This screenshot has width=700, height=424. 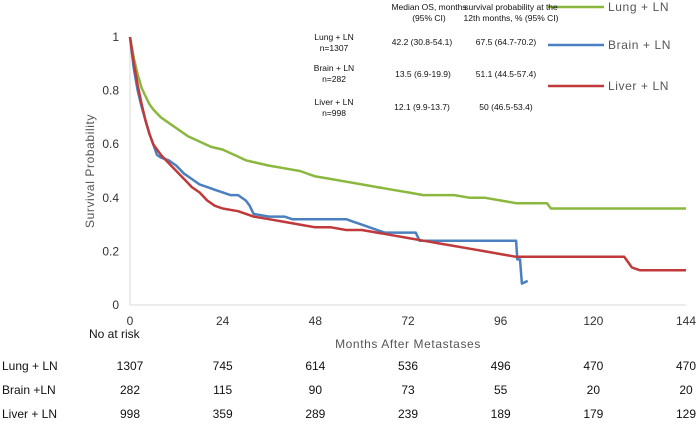 What do you see at coordinates (506, 74) in the screenshot?
I see `stats-row-brain-surv: 51.1 (44.5-57.4)` at bounding box center [506, 74].